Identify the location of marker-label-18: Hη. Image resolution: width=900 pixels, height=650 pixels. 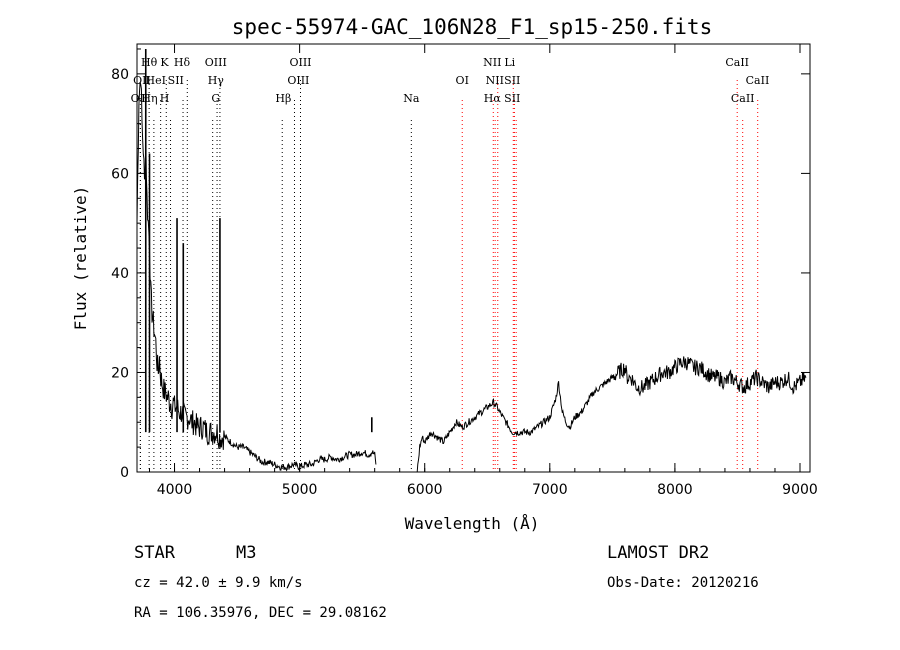
(149, 98).